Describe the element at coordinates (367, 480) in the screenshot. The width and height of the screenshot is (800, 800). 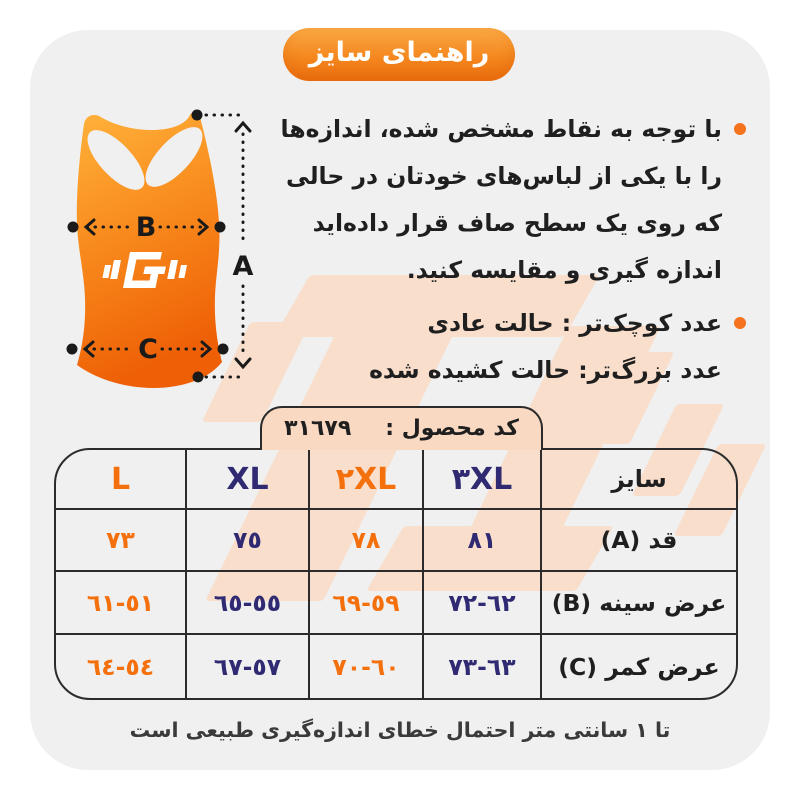
I see `table-col-header-2xl: ٢XL` at that location.